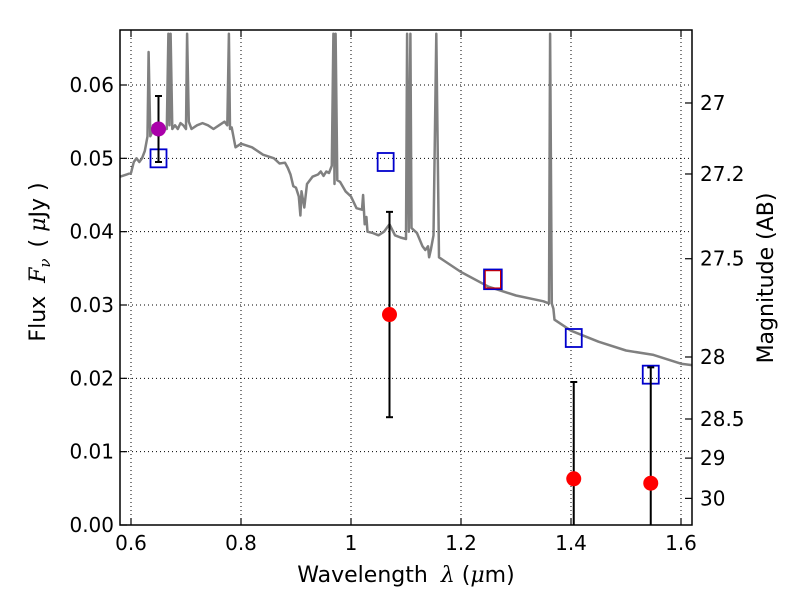 The width and height of the screenshot is (800, 600). What do you see at coordinates (91, 158) in the screenshot?
I see `y-tick-label: 0.05` at bounding box center [91, 158].